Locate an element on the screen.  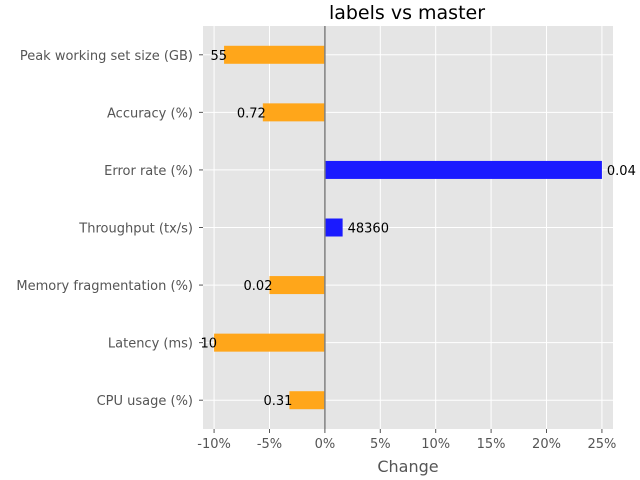
y-tick-label: CPU usage (%) is located at coordinates (145, 401).